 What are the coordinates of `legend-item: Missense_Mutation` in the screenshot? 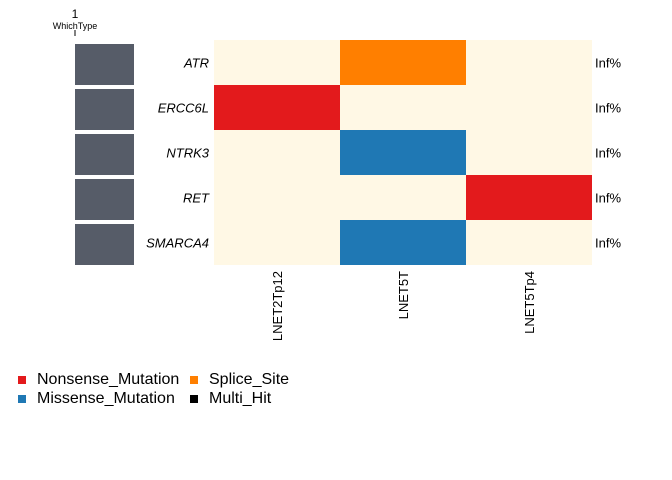 It's located at (96, 399).